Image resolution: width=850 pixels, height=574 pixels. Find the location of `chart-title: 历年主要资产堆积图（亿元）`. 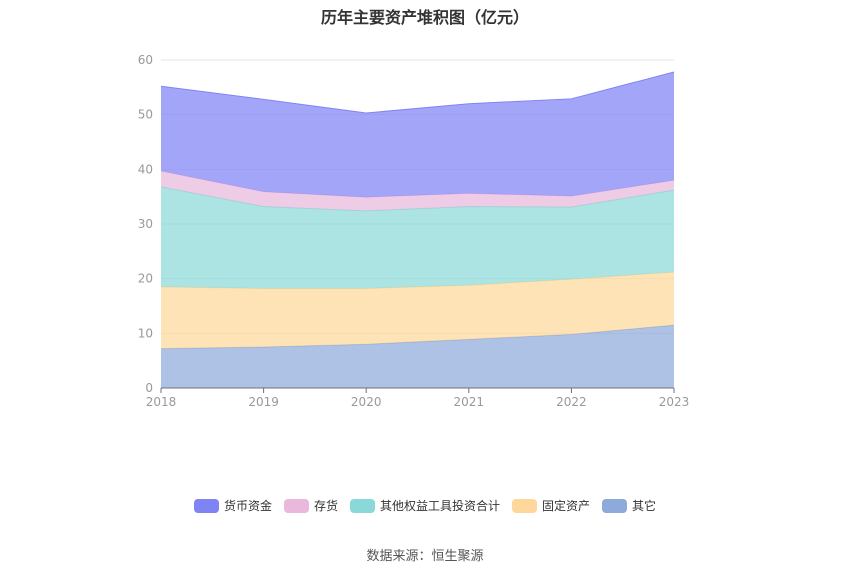

chart-title: 历年主要资产堆积图（亿元） is located at coordinates (424, 17).